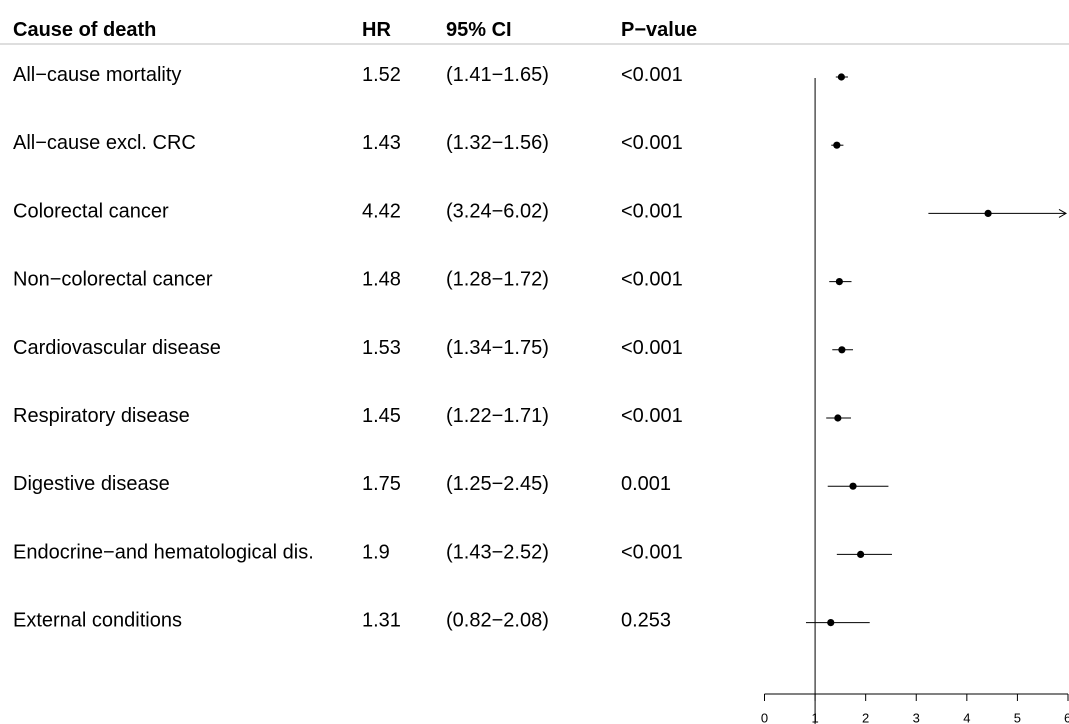 The image size is (1069, 724). I want to click on cause-label: Non−colorectal cancer, so click(113, 280).